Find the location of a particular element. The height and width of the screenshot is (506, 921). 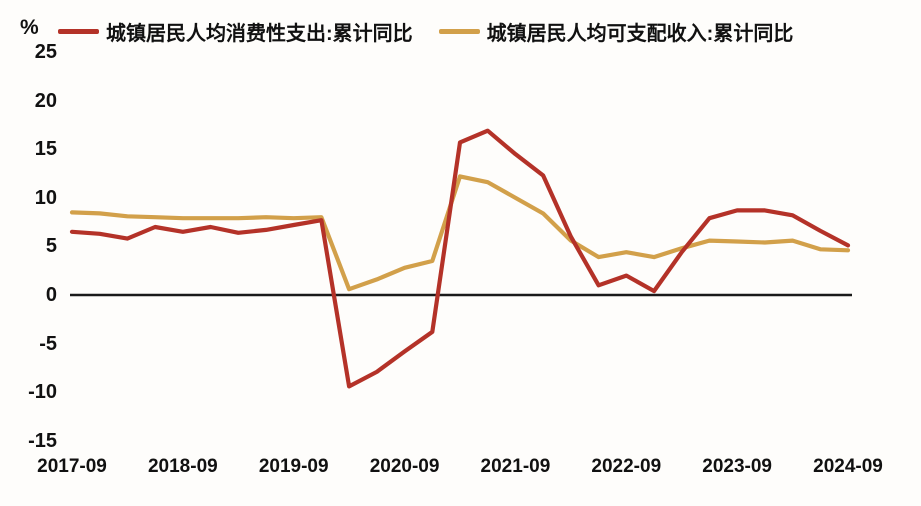

income-series-swatch is located at coordinates (459, 31).